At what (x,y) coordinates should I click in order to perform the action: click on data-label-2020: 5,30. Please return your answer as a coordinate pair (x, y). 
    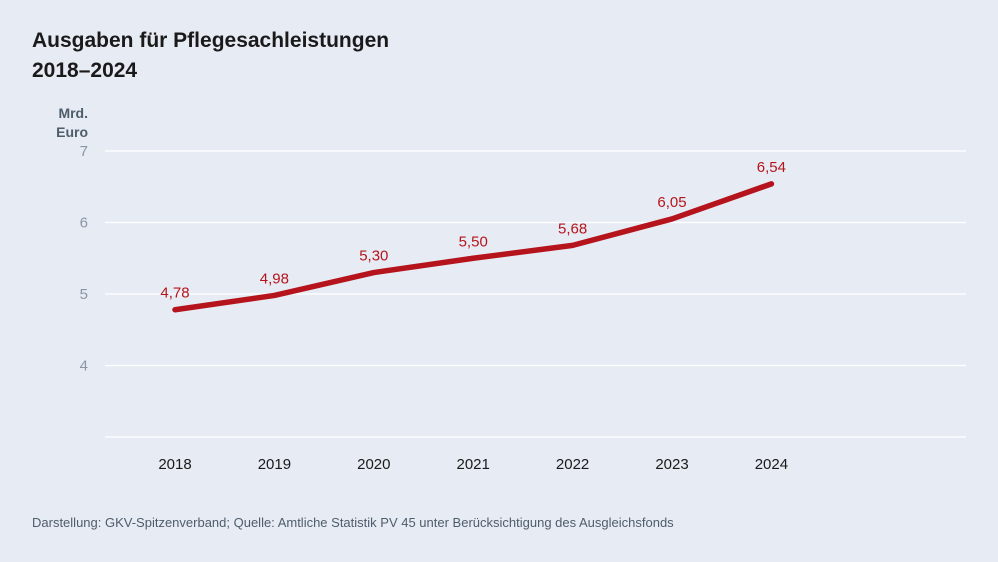
    Looking at the image, I should click on (373, 256).